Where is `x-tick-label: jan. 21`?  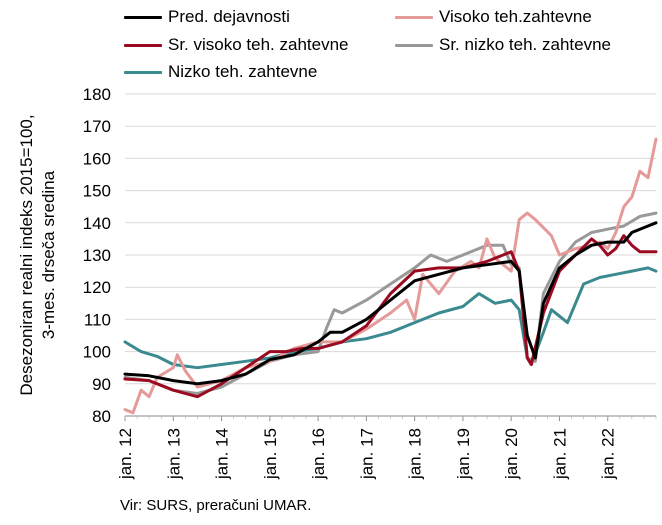 x-tick-label: jan. 21 is located at coordinates (559, 454).